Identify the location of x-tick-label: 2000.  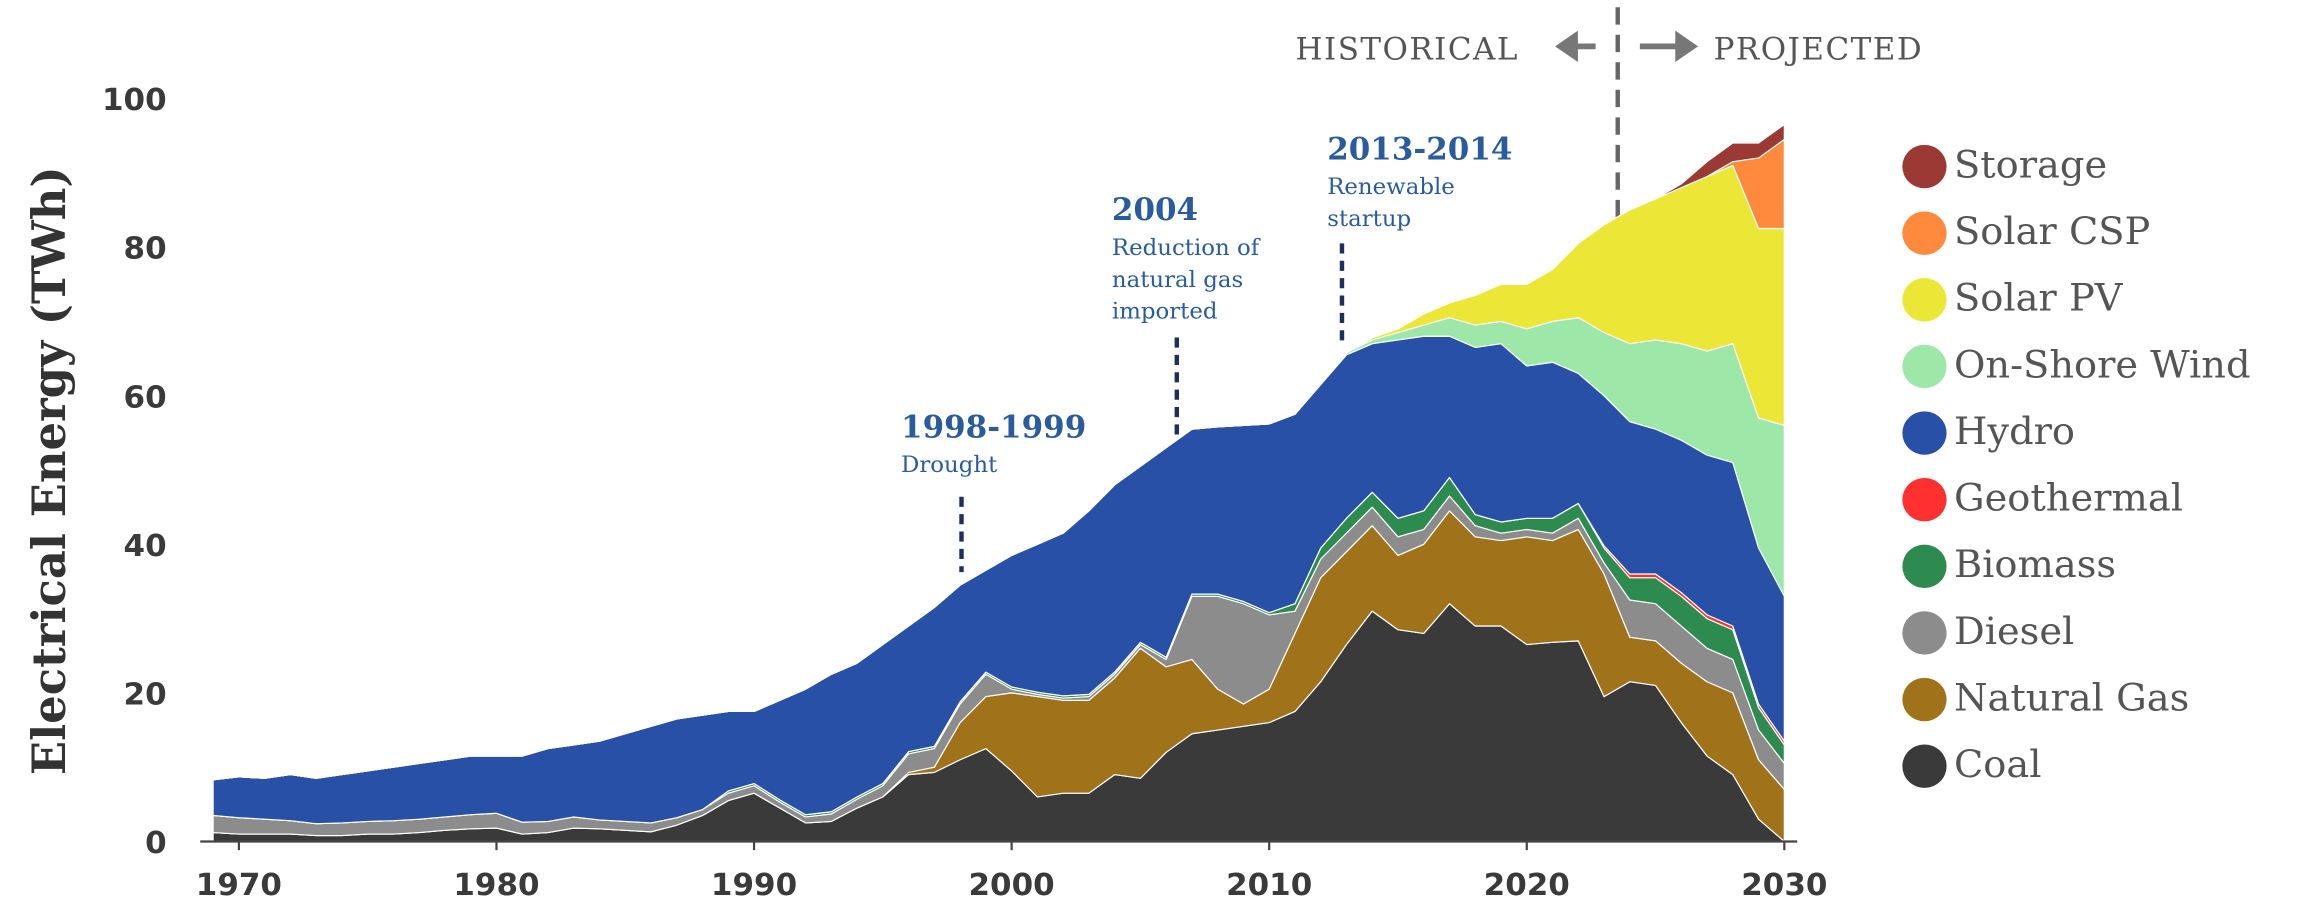
(1012, 885).